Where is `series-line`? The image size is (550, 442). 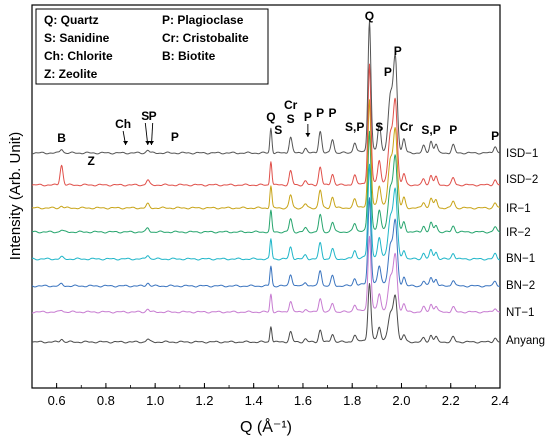
series-line is located at coordinates (266, 313).